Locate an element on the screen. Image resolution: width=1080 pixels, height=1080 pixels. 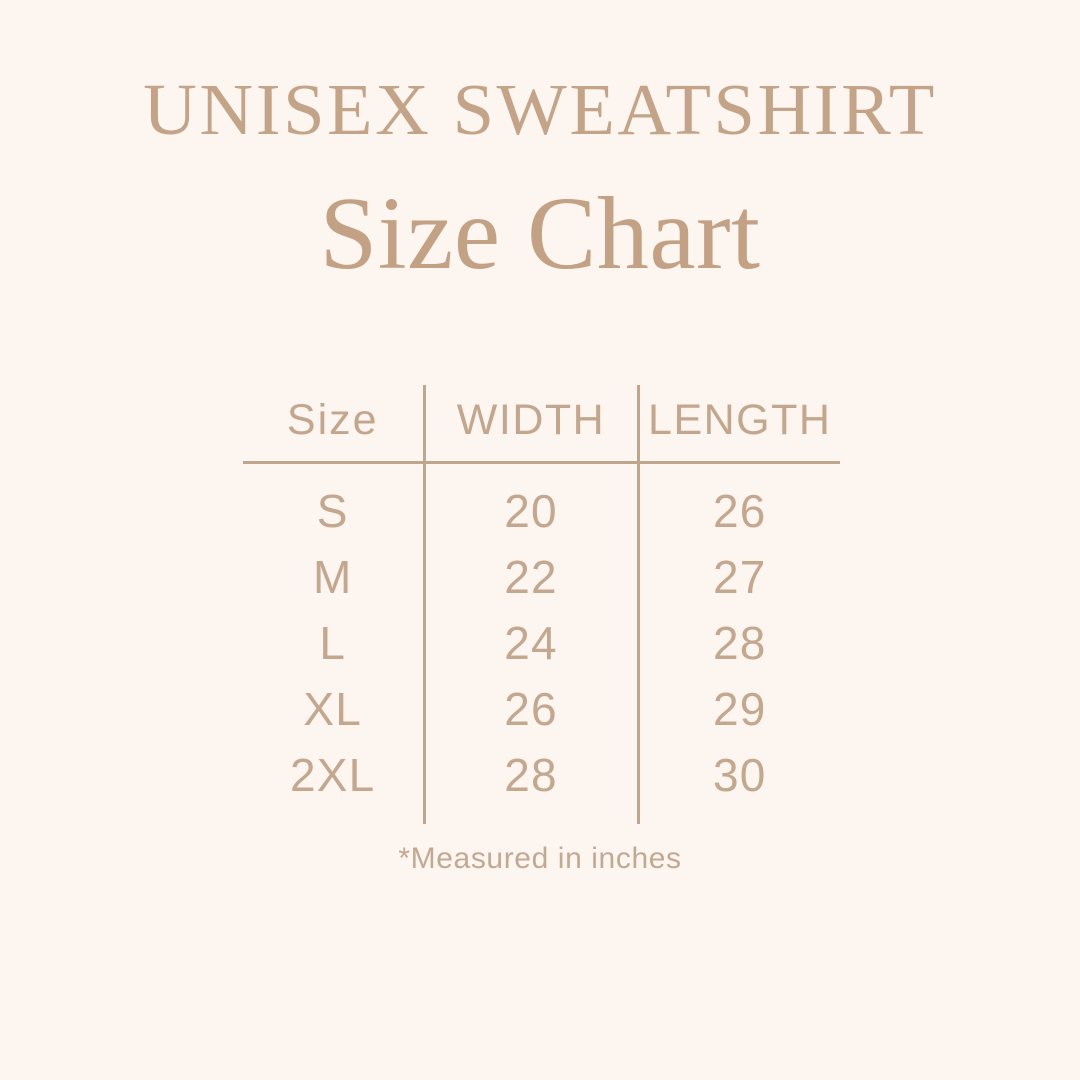
measurement-footnote: *Measured in inches is located at coordinates (540, 858).